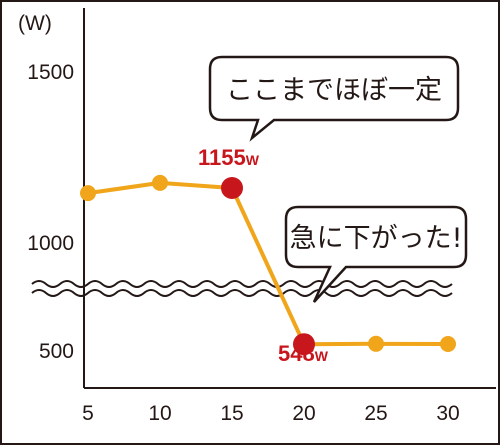 Image resolution: width=500 pixels, height=447 pixels. What do you see at coordinates (334, 90) in the screenshot?
I see `callout-text: ここまでほぼ一定` at bounding box center [334, 90].